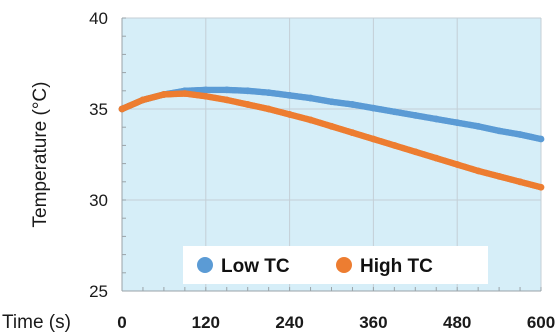 Image resolution: width=555 pixels, height=336 pixels. What do you see at coordinates (255, 266) in the screenshot?
I see `legend-label: Low TC` at bounding box center [255, 266].